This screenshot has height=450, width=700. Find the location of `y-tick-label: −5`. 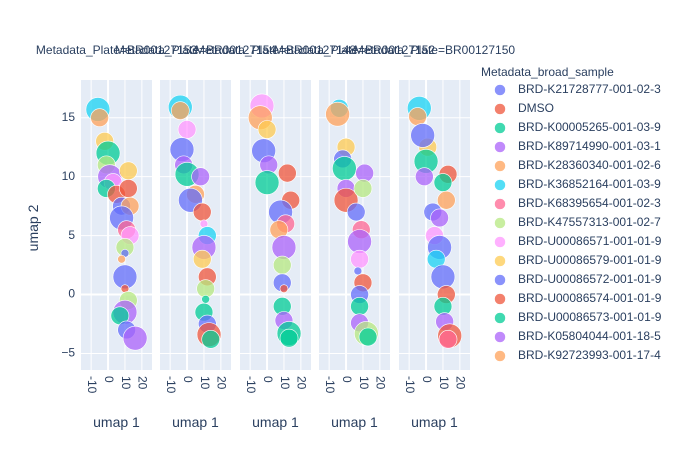

y-tick-label: −5 is located at coordinates (68, 353).